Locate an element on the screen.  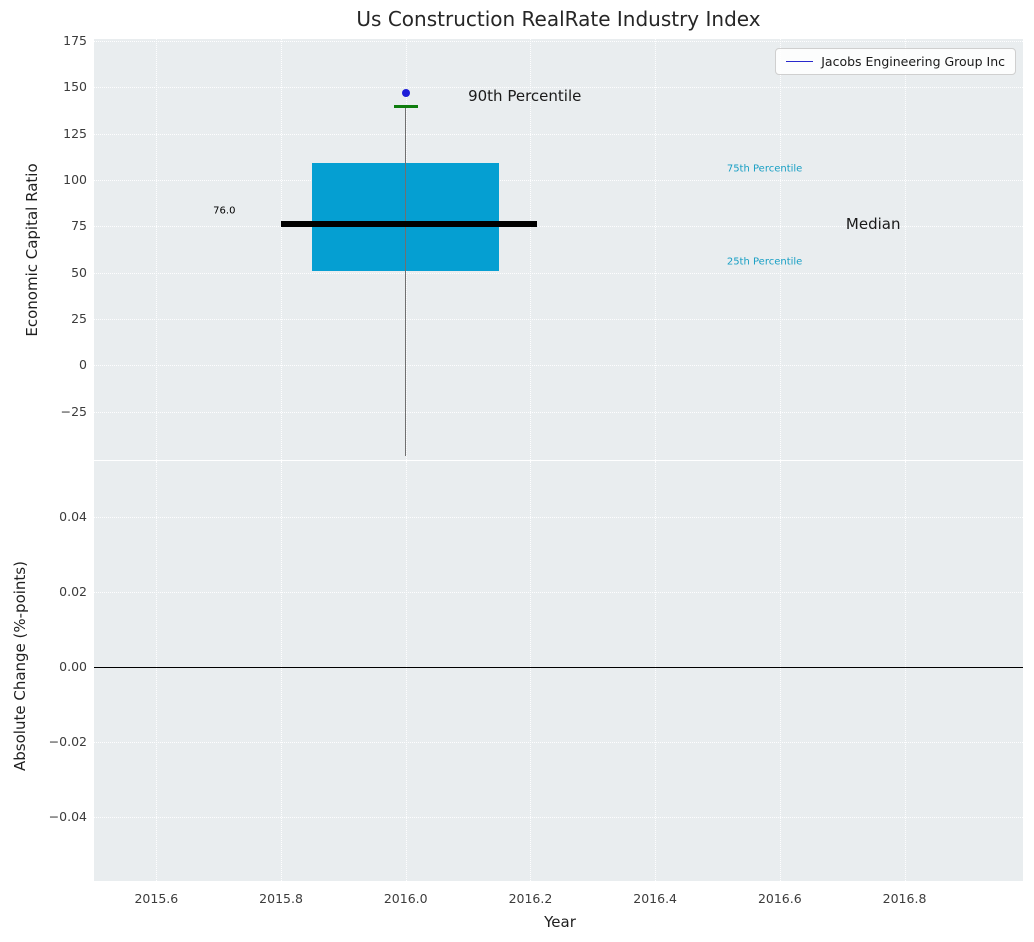
y-axis-label-top: Economic Capital Ratio is located at coordinates (32, 250).